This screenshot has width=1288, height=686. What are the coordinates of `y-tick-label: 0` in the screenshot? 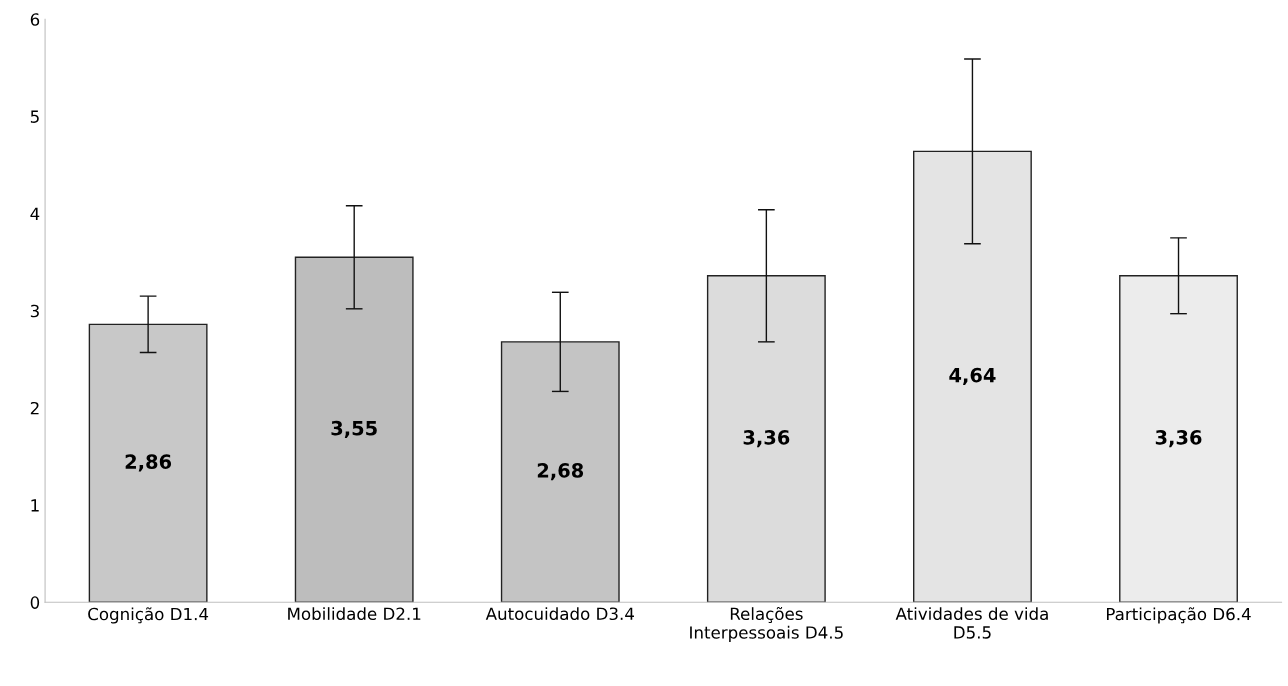 It's located at (35, 602).